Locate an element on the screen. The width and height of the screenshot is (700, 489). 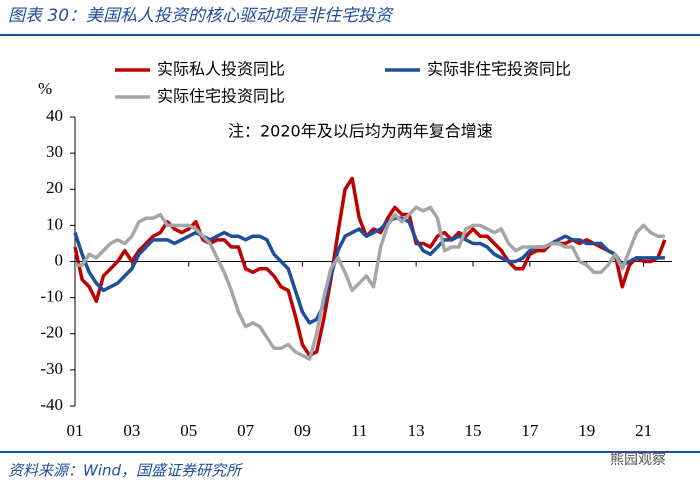
watermark: 熊园观察 is located at coordinates (638, 459).